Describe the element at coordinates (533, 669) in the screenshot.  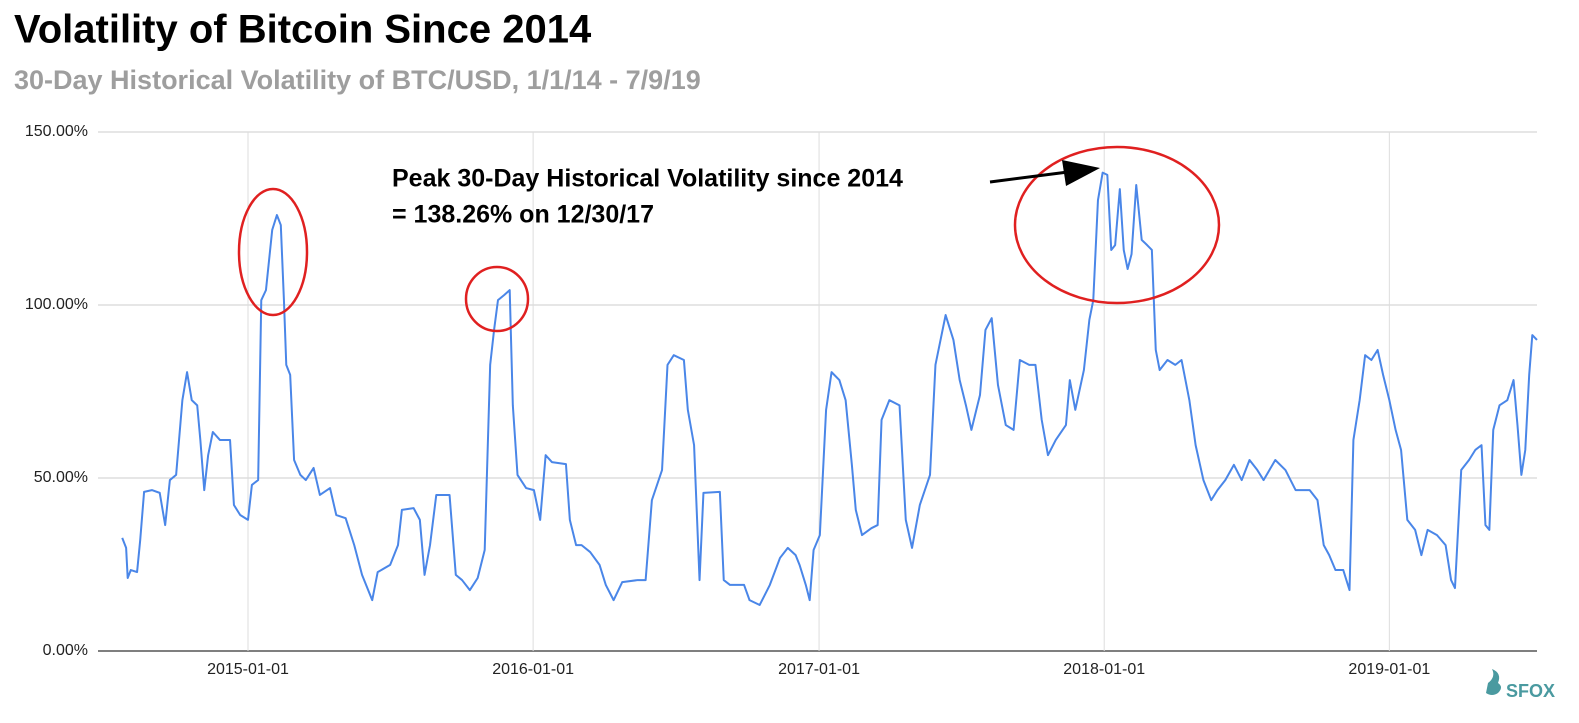
I see `x-tick-label: 2016-01-01` at that location.